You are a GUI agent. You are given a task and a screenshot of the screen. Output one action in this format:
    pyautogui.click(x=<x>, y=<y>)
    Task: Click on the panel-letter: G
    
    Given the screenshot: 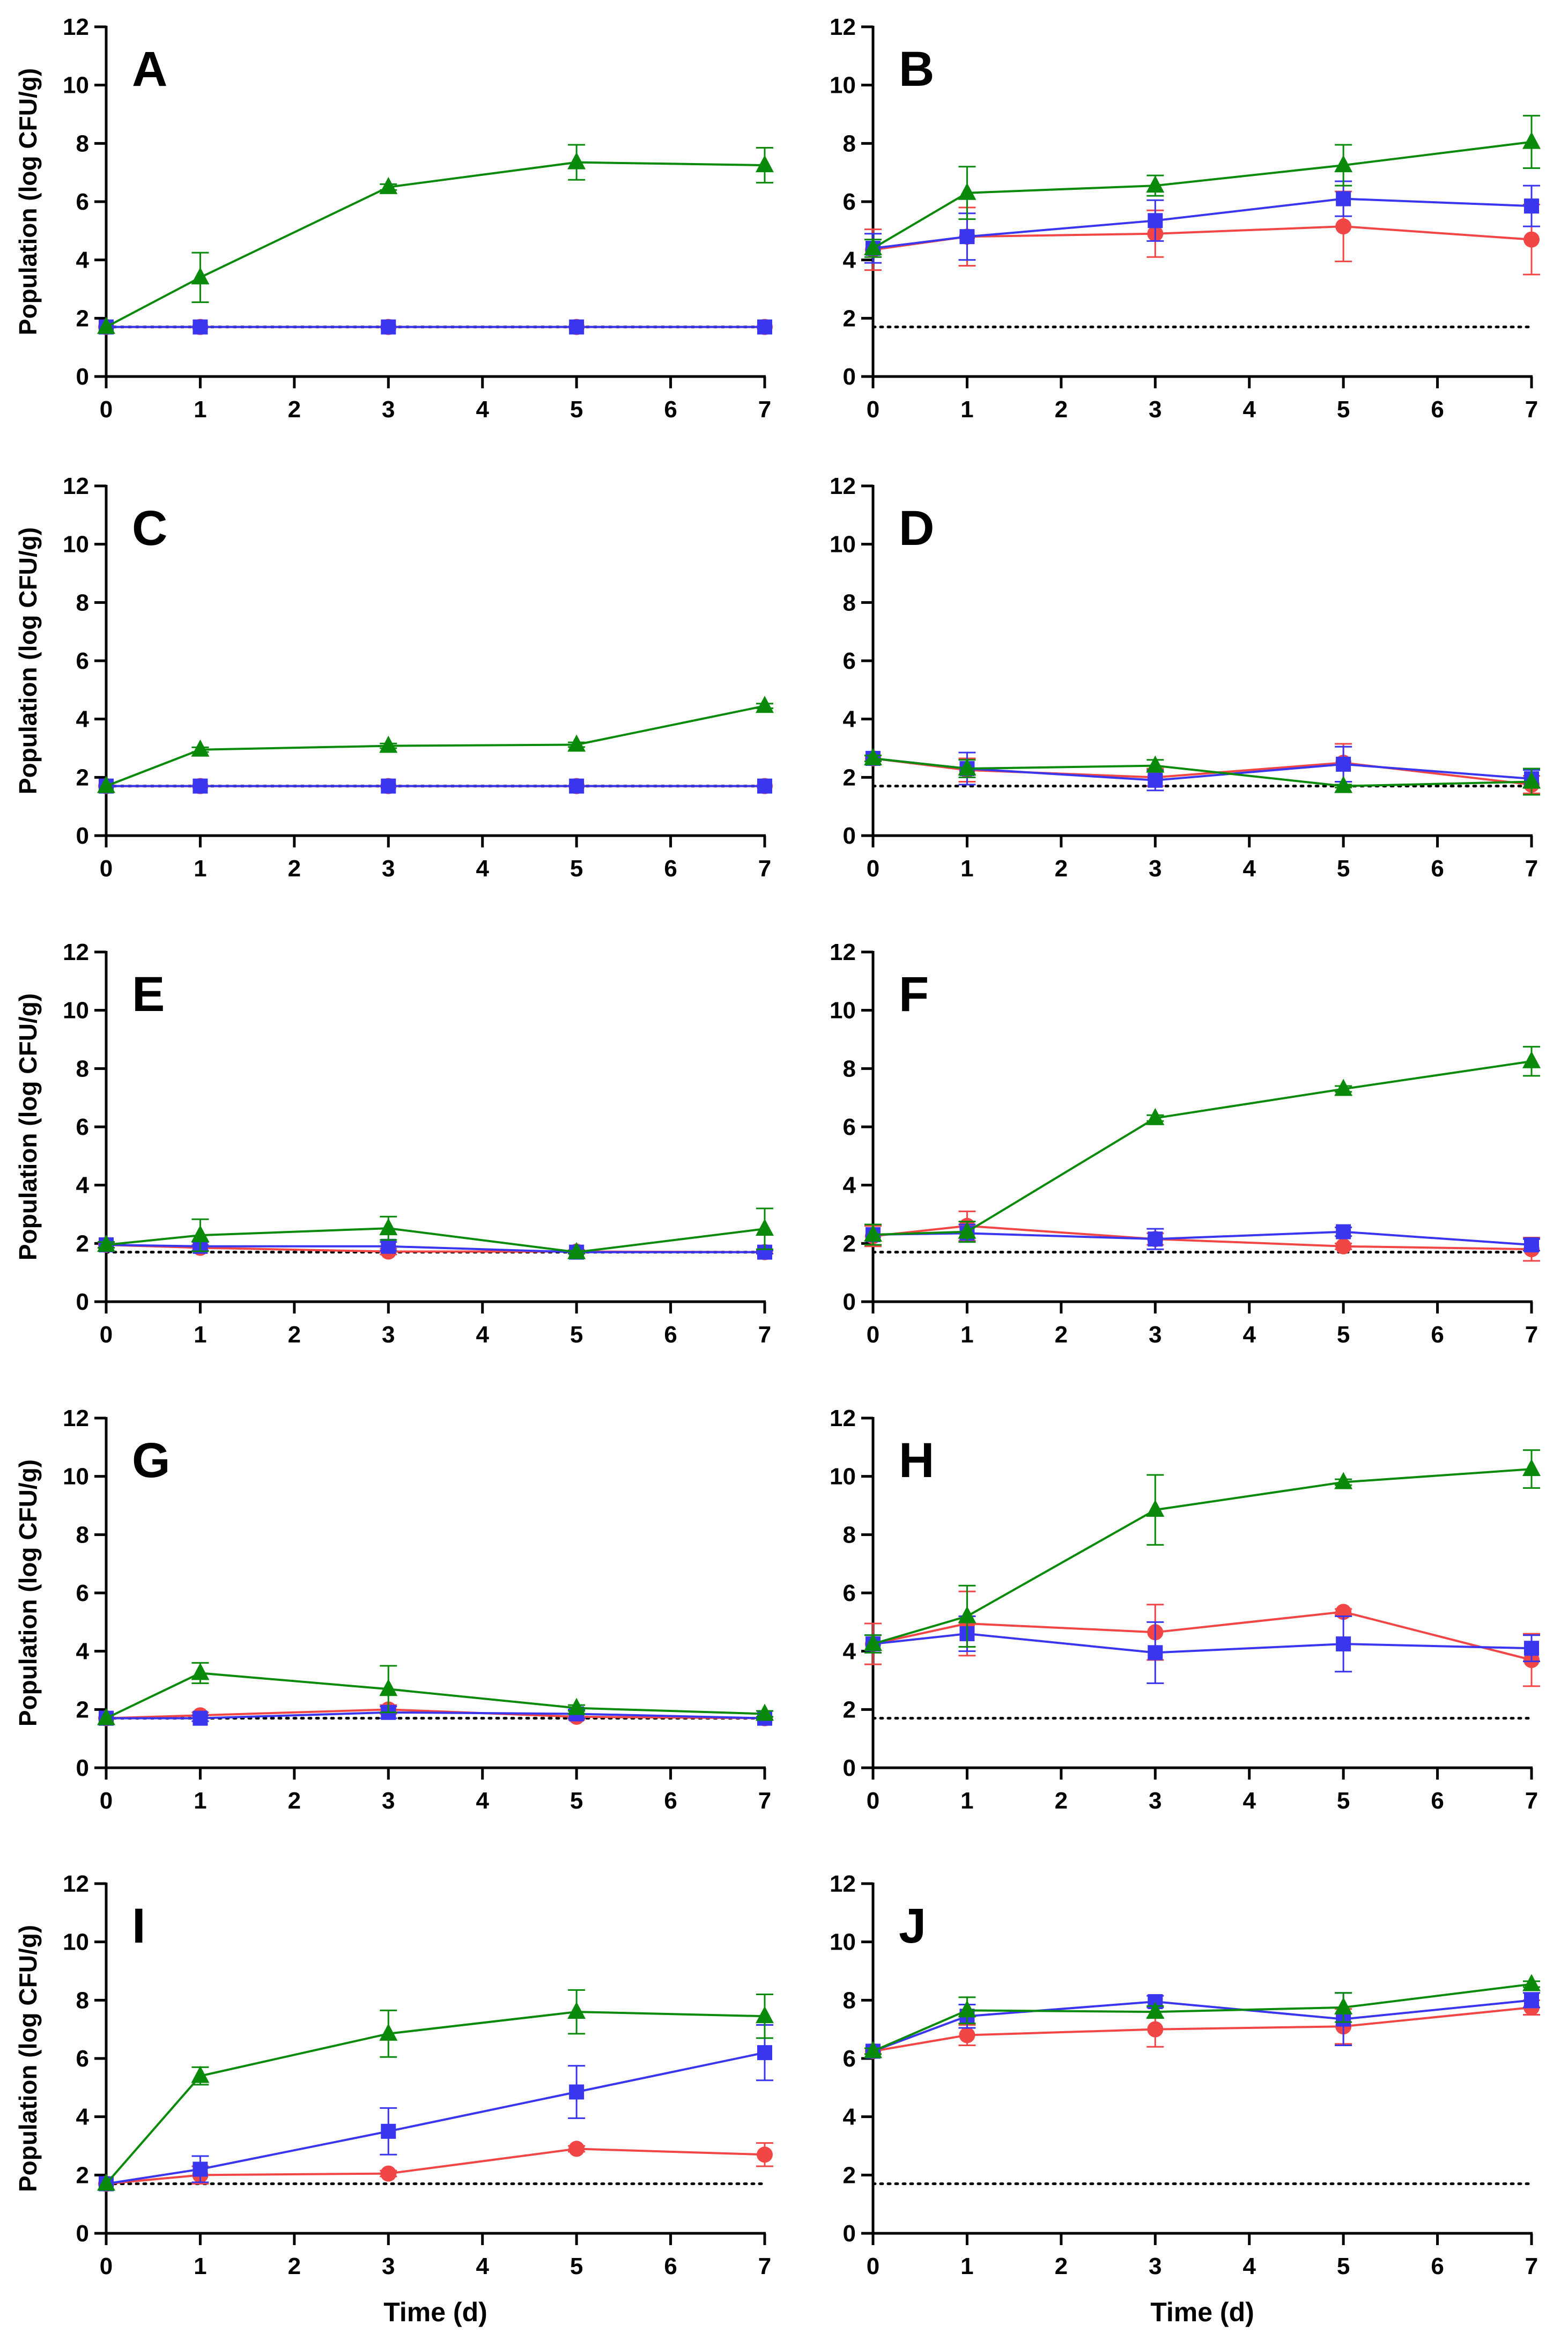 What is the action you would take?
    pyautogui.click(x=151, y=1460)
    